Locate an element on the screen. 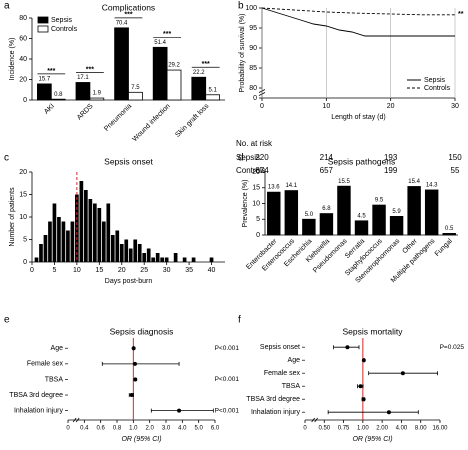 This screenshot has height=450, width=468. x-tick-label: 10 is located at coordinates (77, 270).